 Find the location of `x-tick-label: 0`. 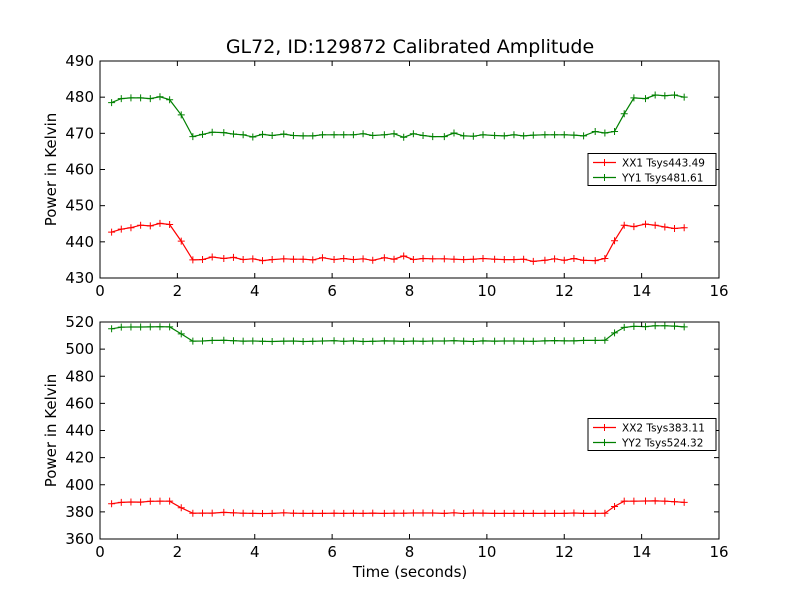

x-tick-label: 0 is located at coordinates (100, 552).